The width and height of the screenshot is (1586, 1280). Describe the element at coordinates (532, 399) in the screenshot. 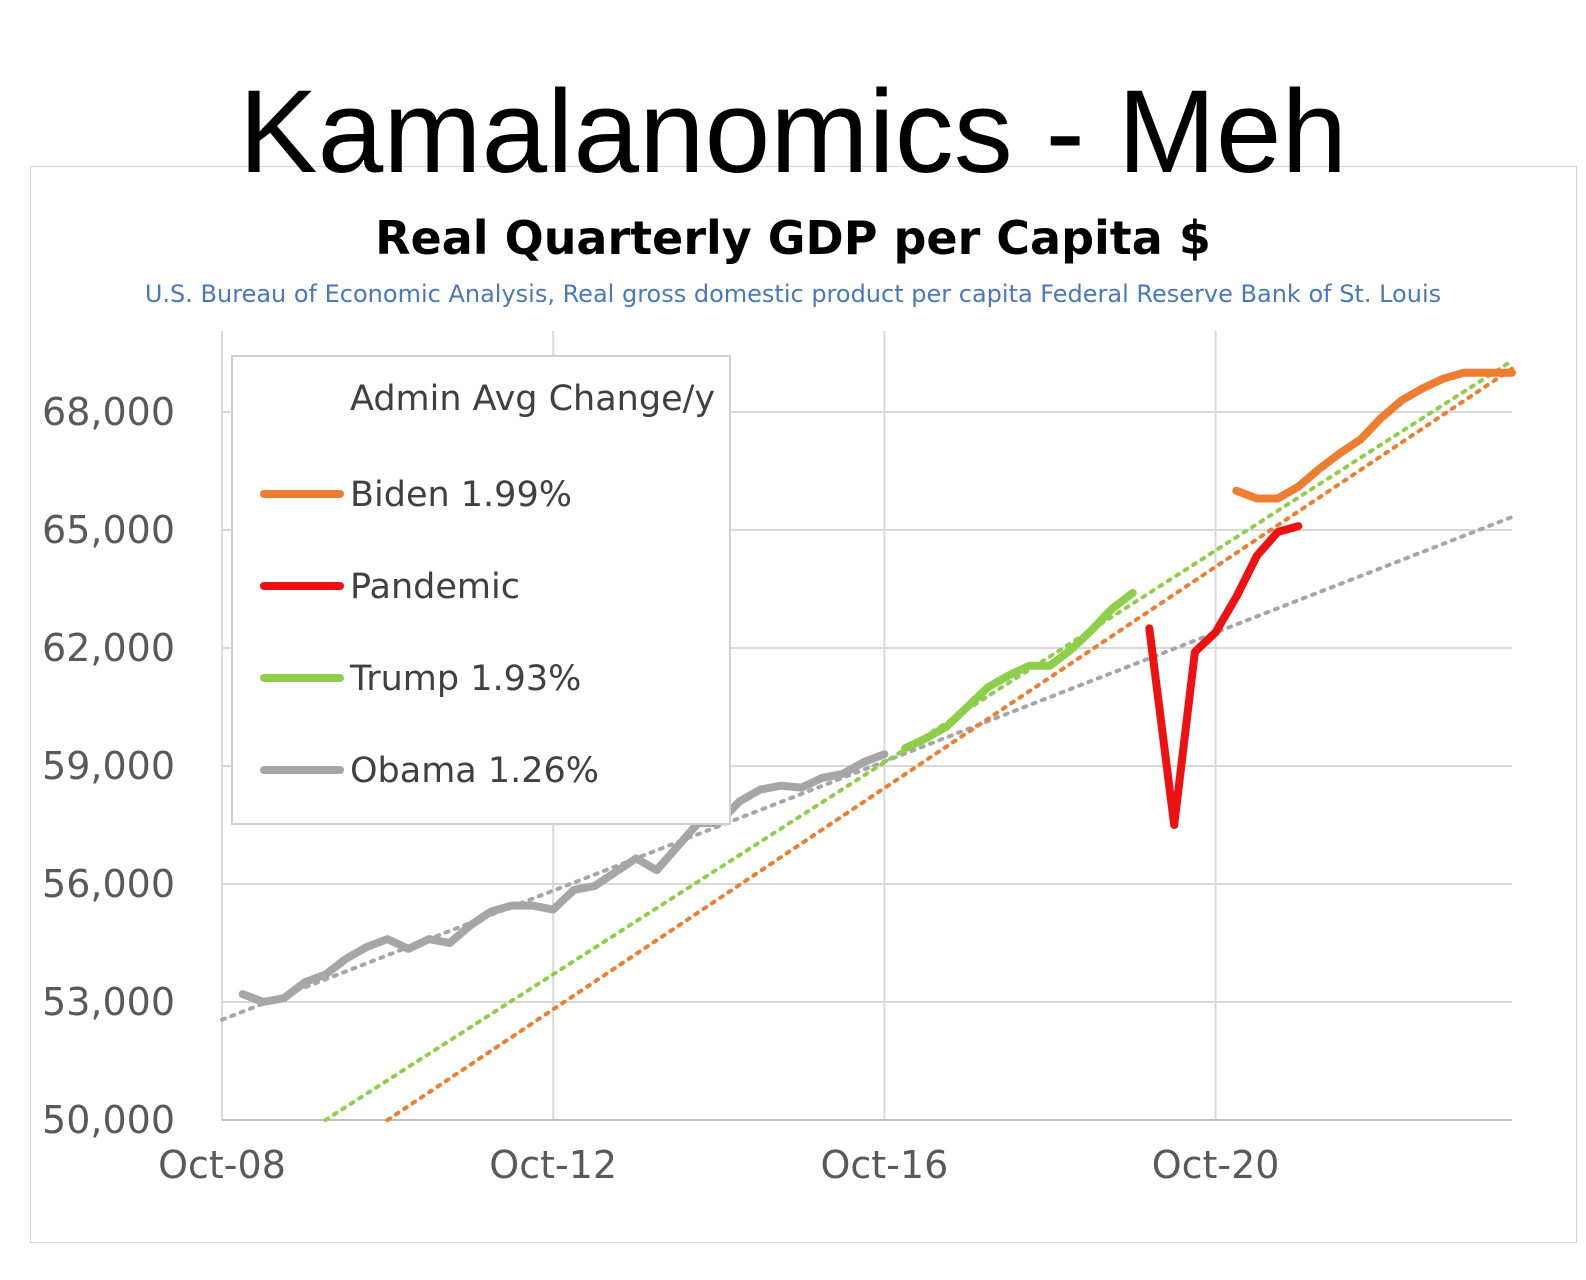

I see `legend-title: Admin Avg Change/y` at that location.